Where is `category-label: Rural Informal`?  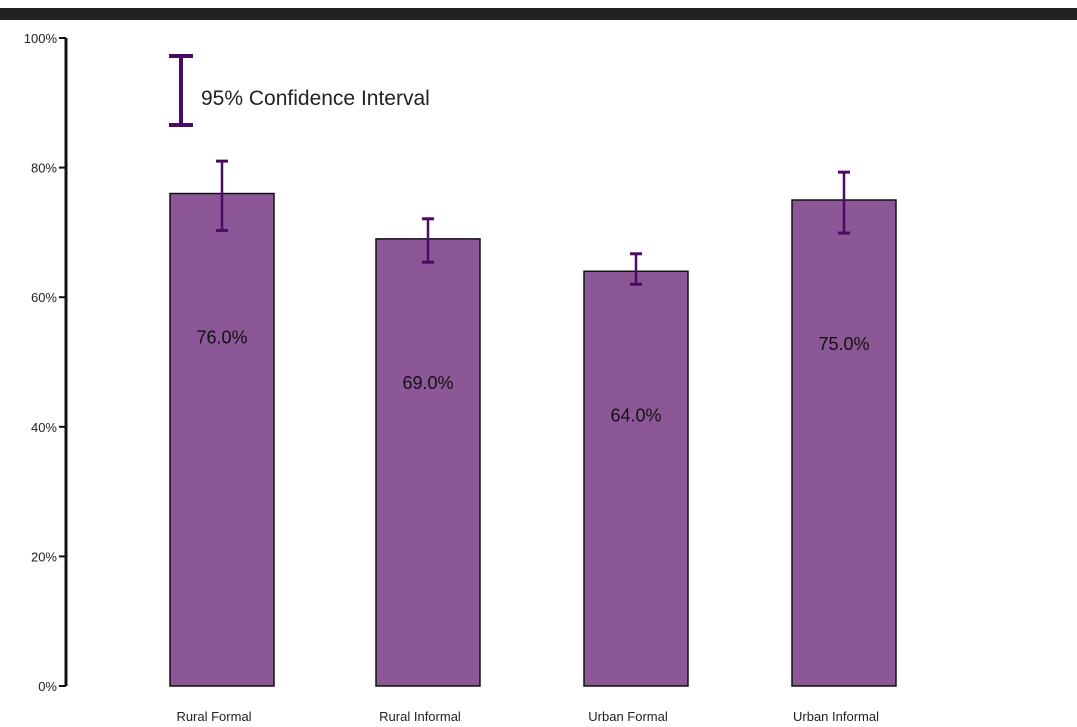
category-label: Rural Informal is located at coordinates (420, 716).